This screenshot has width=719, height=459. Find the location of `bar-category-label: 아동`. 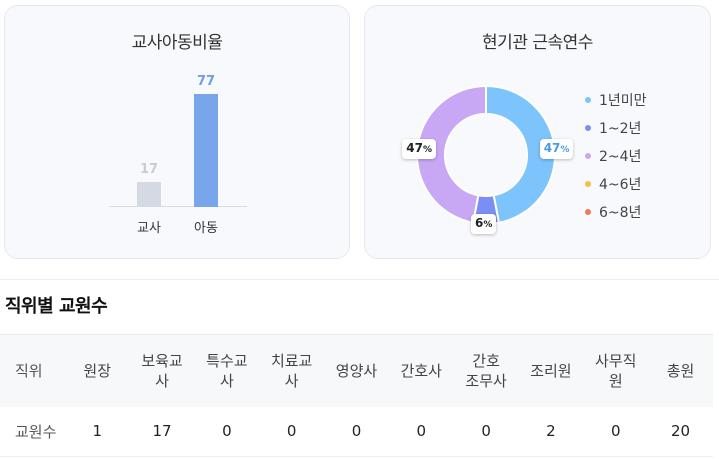

bar-category-label: 아동 is located at coordinates (206, 228).